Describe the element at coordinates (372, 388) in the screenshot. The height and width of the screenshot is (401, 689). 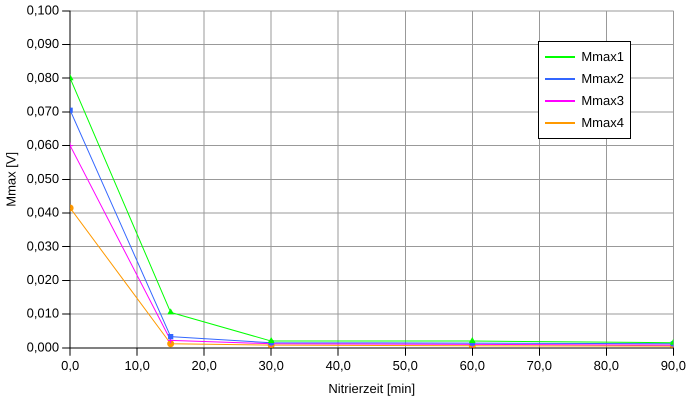
I see `x-axis-title: Nitrierzeit [min]` at that location.